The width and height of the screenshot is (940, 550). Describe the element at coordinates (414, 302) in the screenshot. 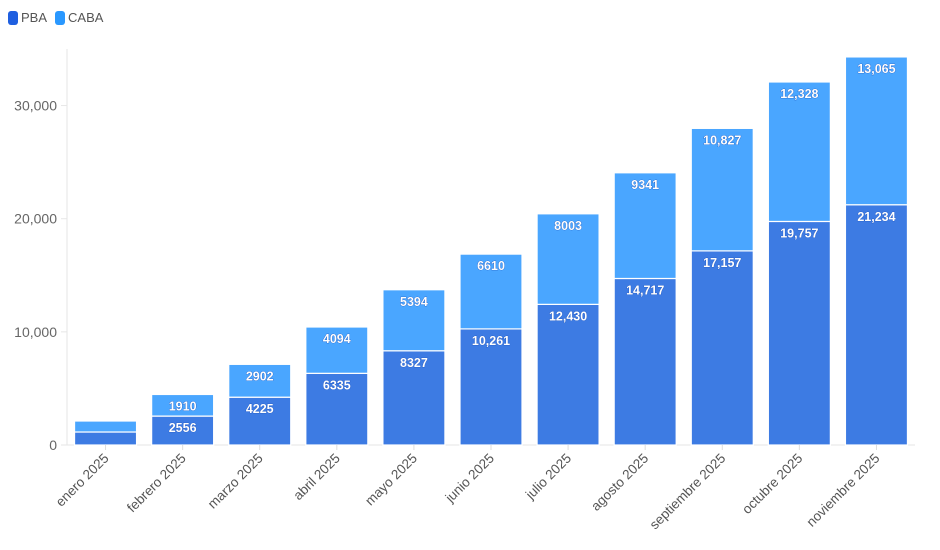

I see `data-label: 5394` at that location.